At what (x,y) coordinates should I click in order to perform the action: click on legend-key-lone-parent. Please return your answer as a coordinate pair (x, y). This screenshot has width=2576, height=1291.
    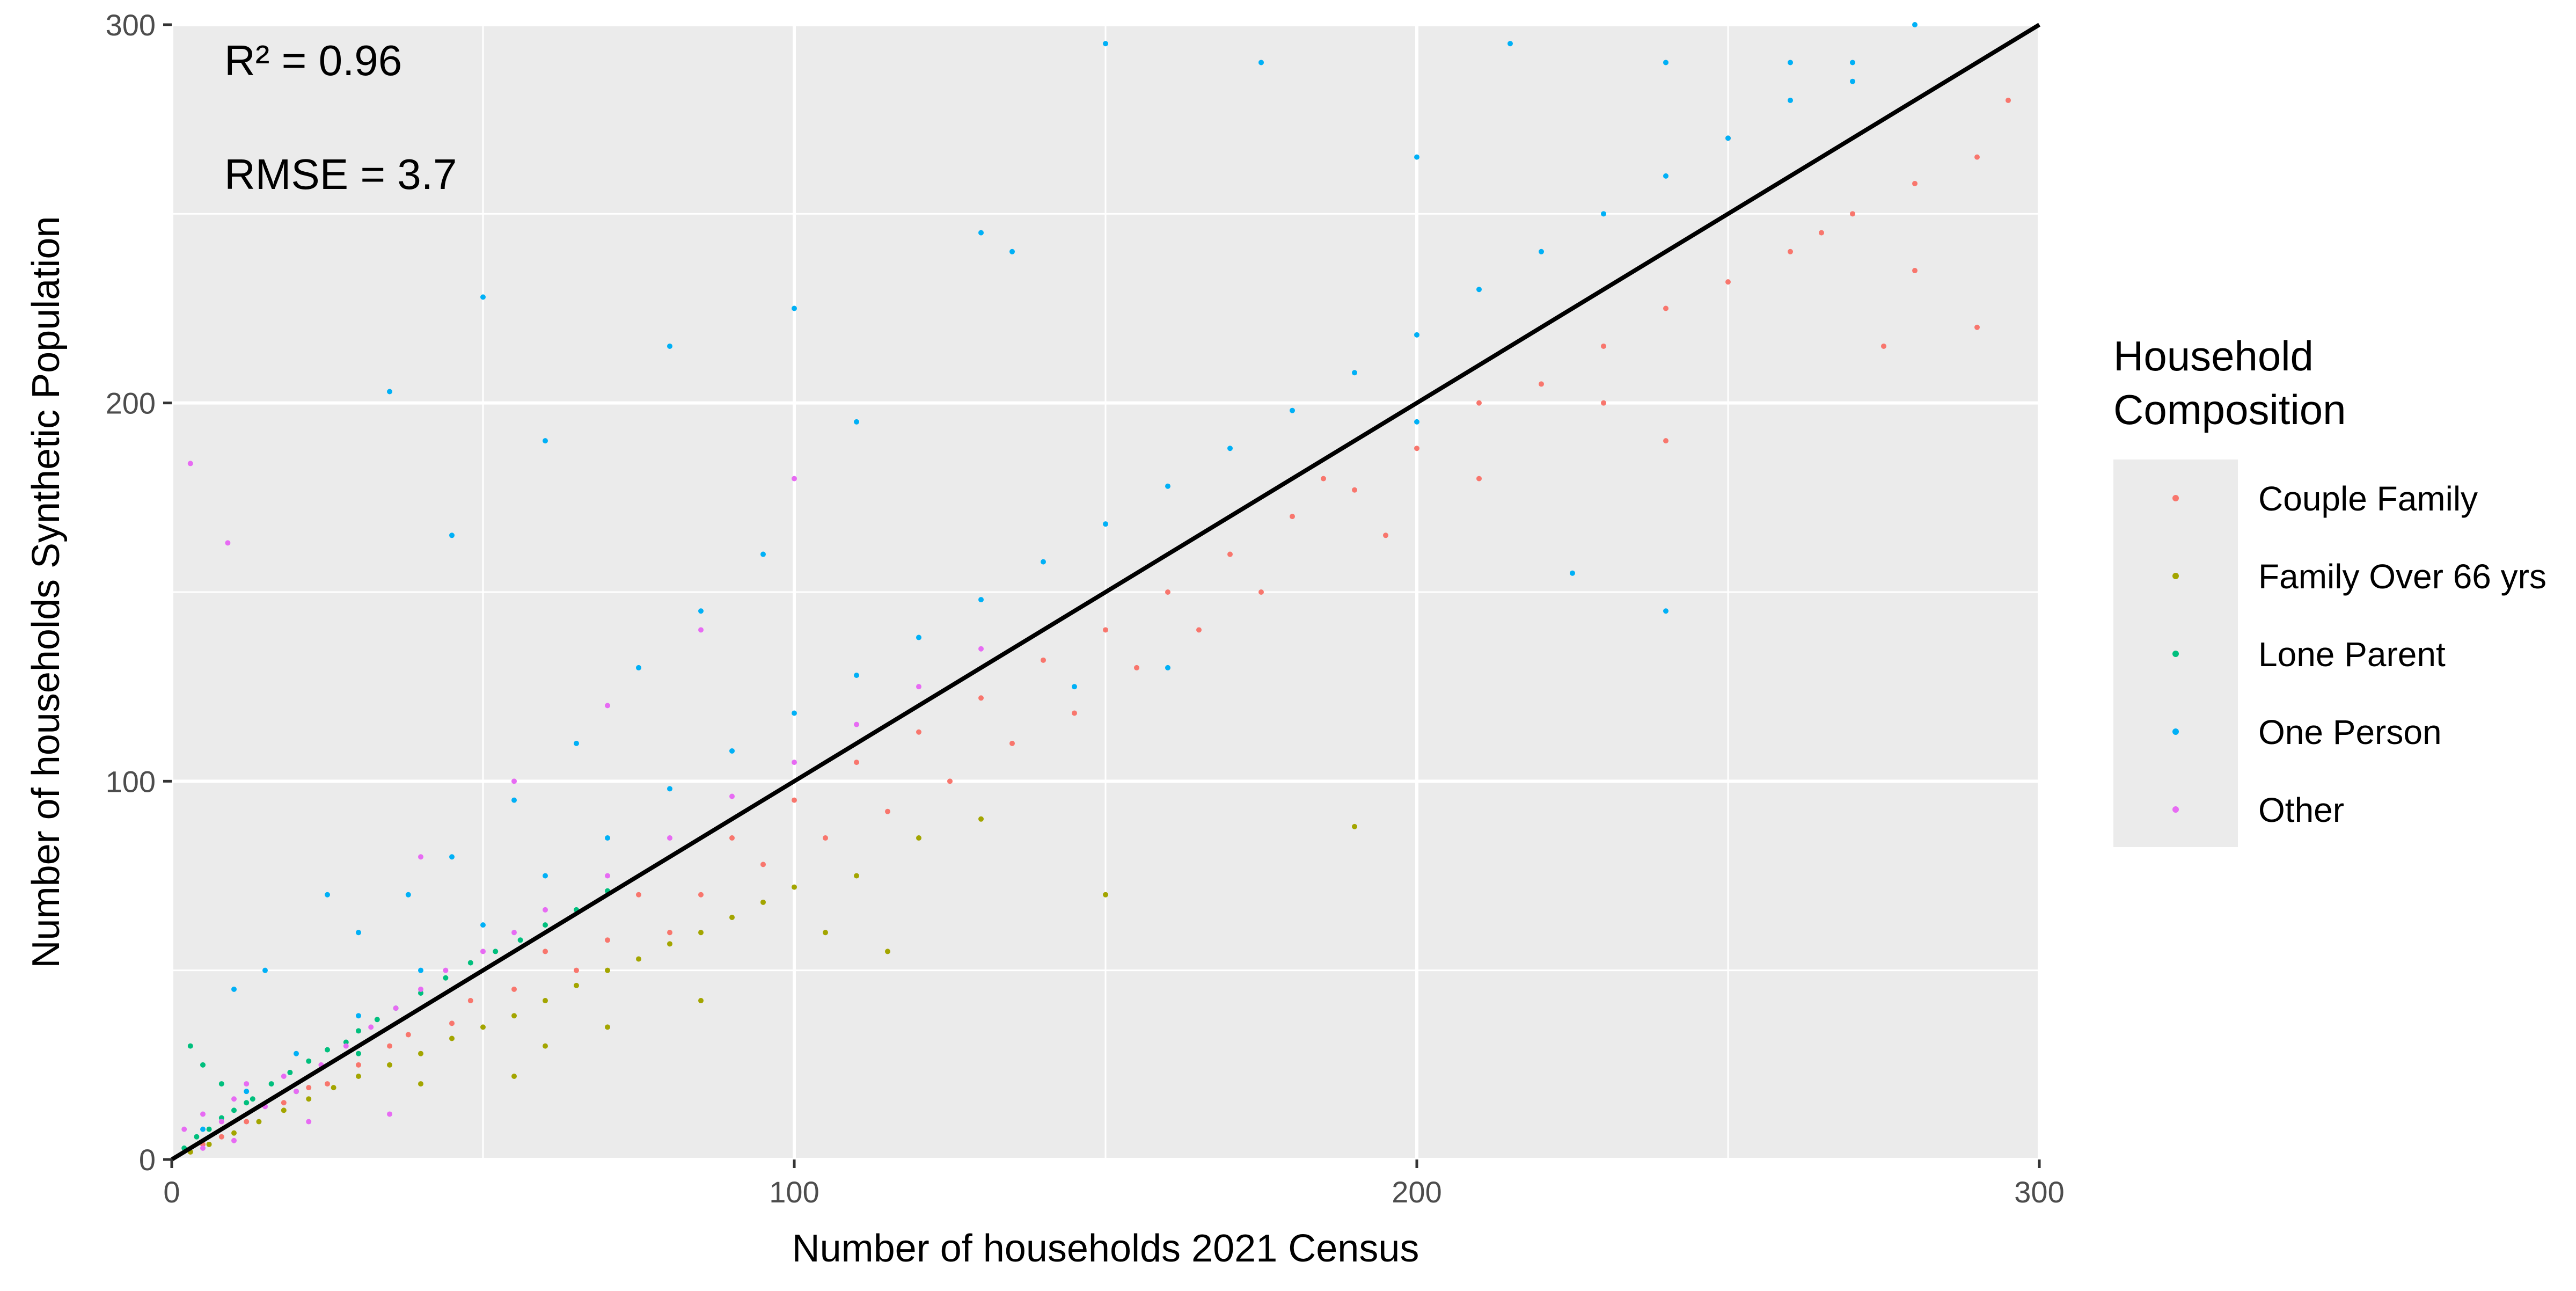
    Looking at the image, I should click on (2175, 654).